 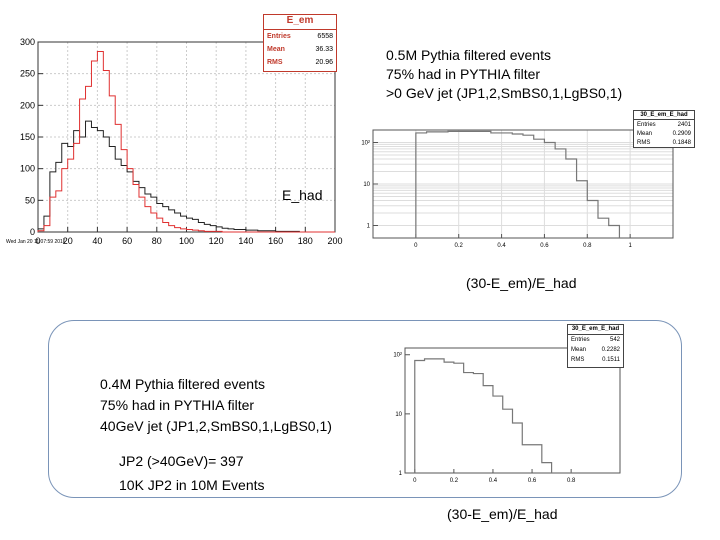 I want to click on top-info-line-1: 0.5M Pythia filtered events, so click(x=468, y=55).